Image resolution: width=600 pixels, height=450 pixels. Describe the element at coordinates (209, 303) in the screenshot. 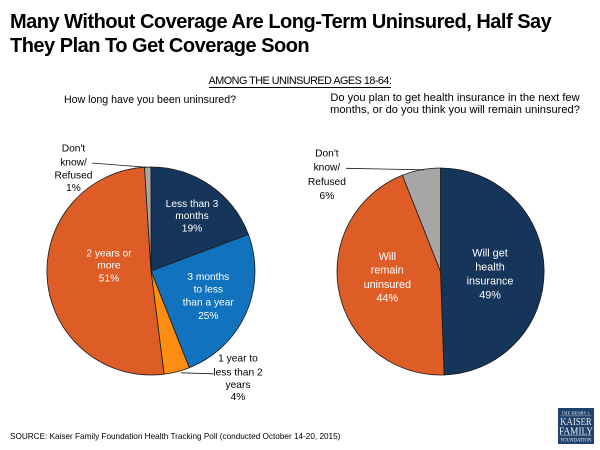

I see `svg-text: than a year` at that location.